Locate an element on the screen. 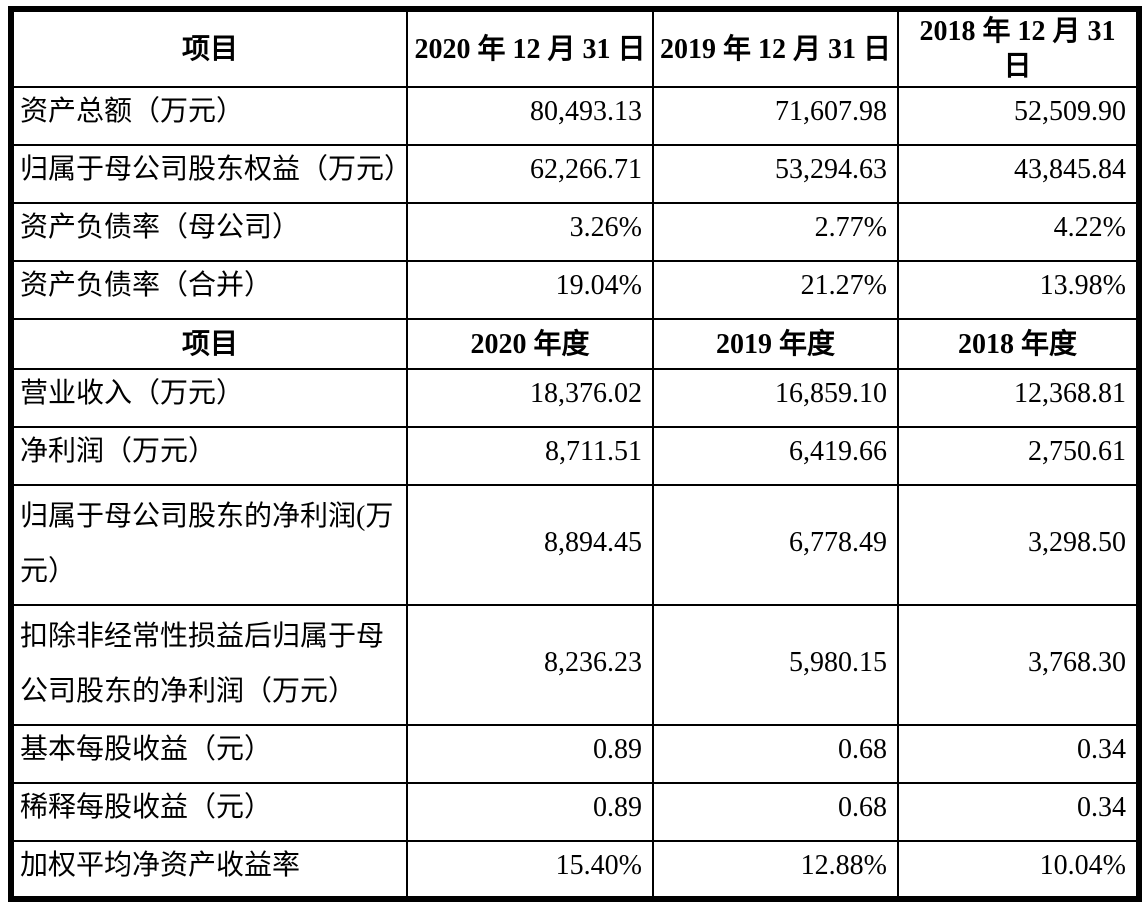 This screenshot has width=1144, height=902. table-row-basic-eps: 基本每股收益（元） 0.89 0.68 0.34 is located at coordinates (575, 753).